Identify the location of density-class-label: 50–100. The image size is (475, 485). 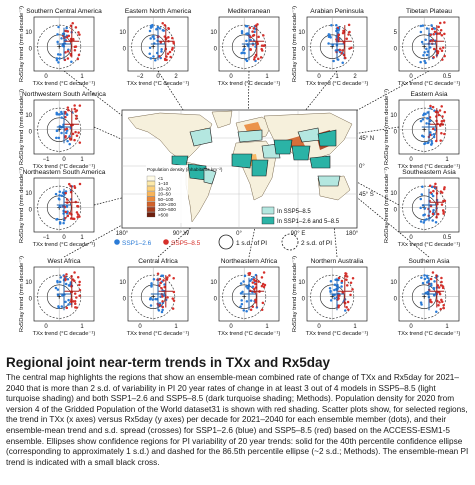
(166, 199).